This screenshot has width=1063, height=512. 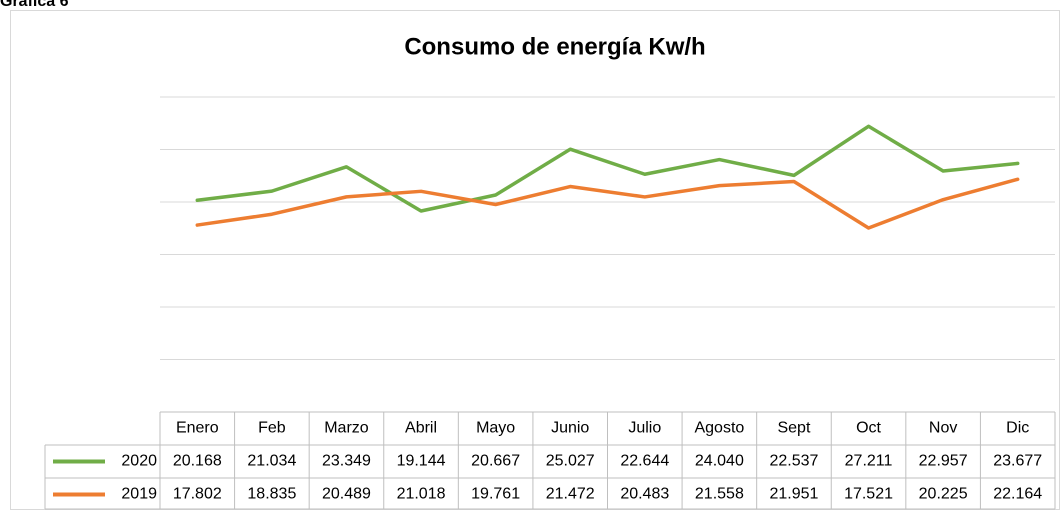 I want to click on data-label: 21.018, so click(x=421, y=494).